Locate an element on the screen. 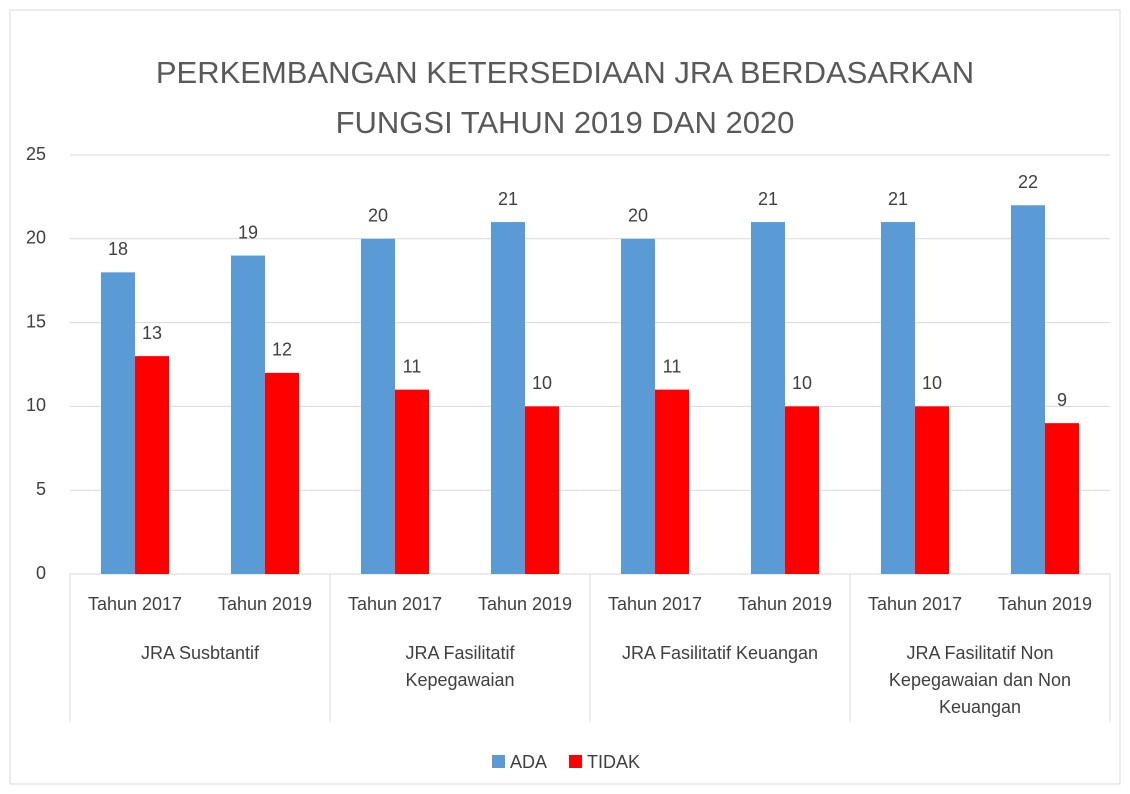  group-label: JRA Fasilitatif Keuangan is located at coordinates (720, 653).